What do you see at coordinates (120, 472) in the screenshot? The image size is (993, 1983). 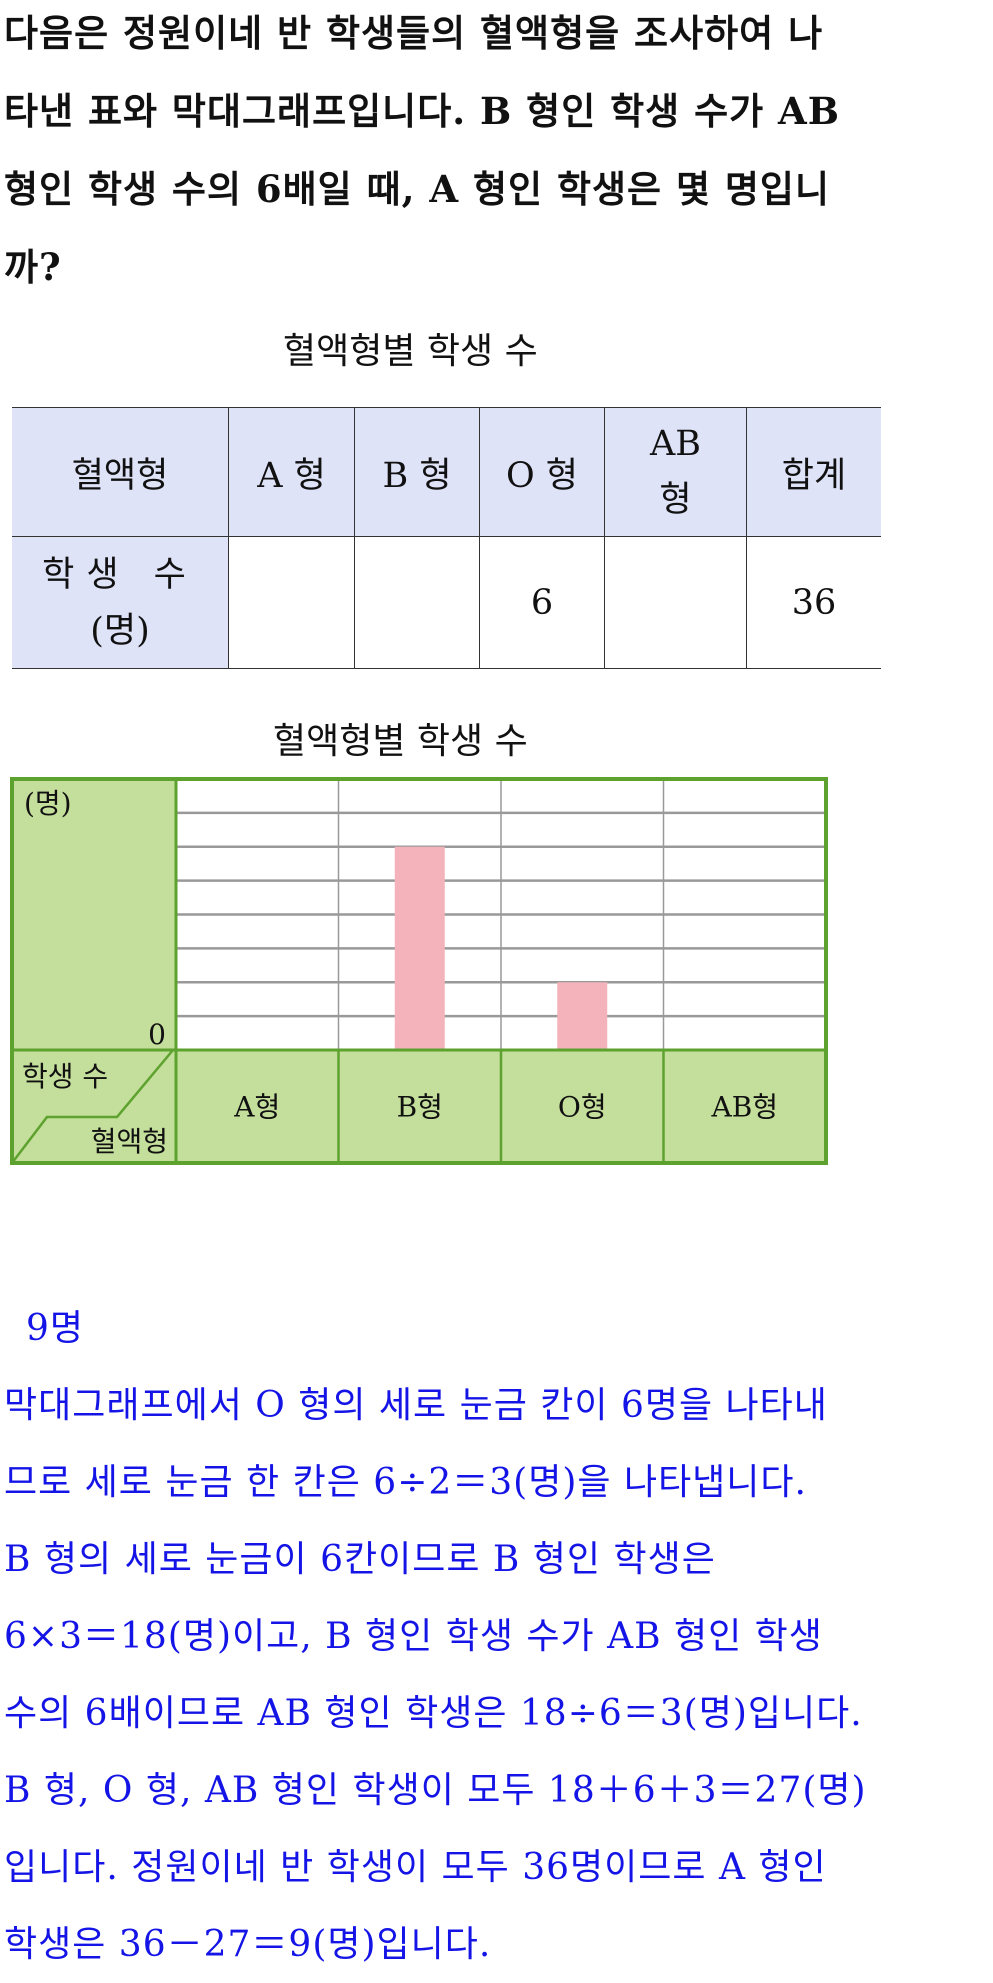 I see `table-header: 혈액형` at bounding box center [120, 472].